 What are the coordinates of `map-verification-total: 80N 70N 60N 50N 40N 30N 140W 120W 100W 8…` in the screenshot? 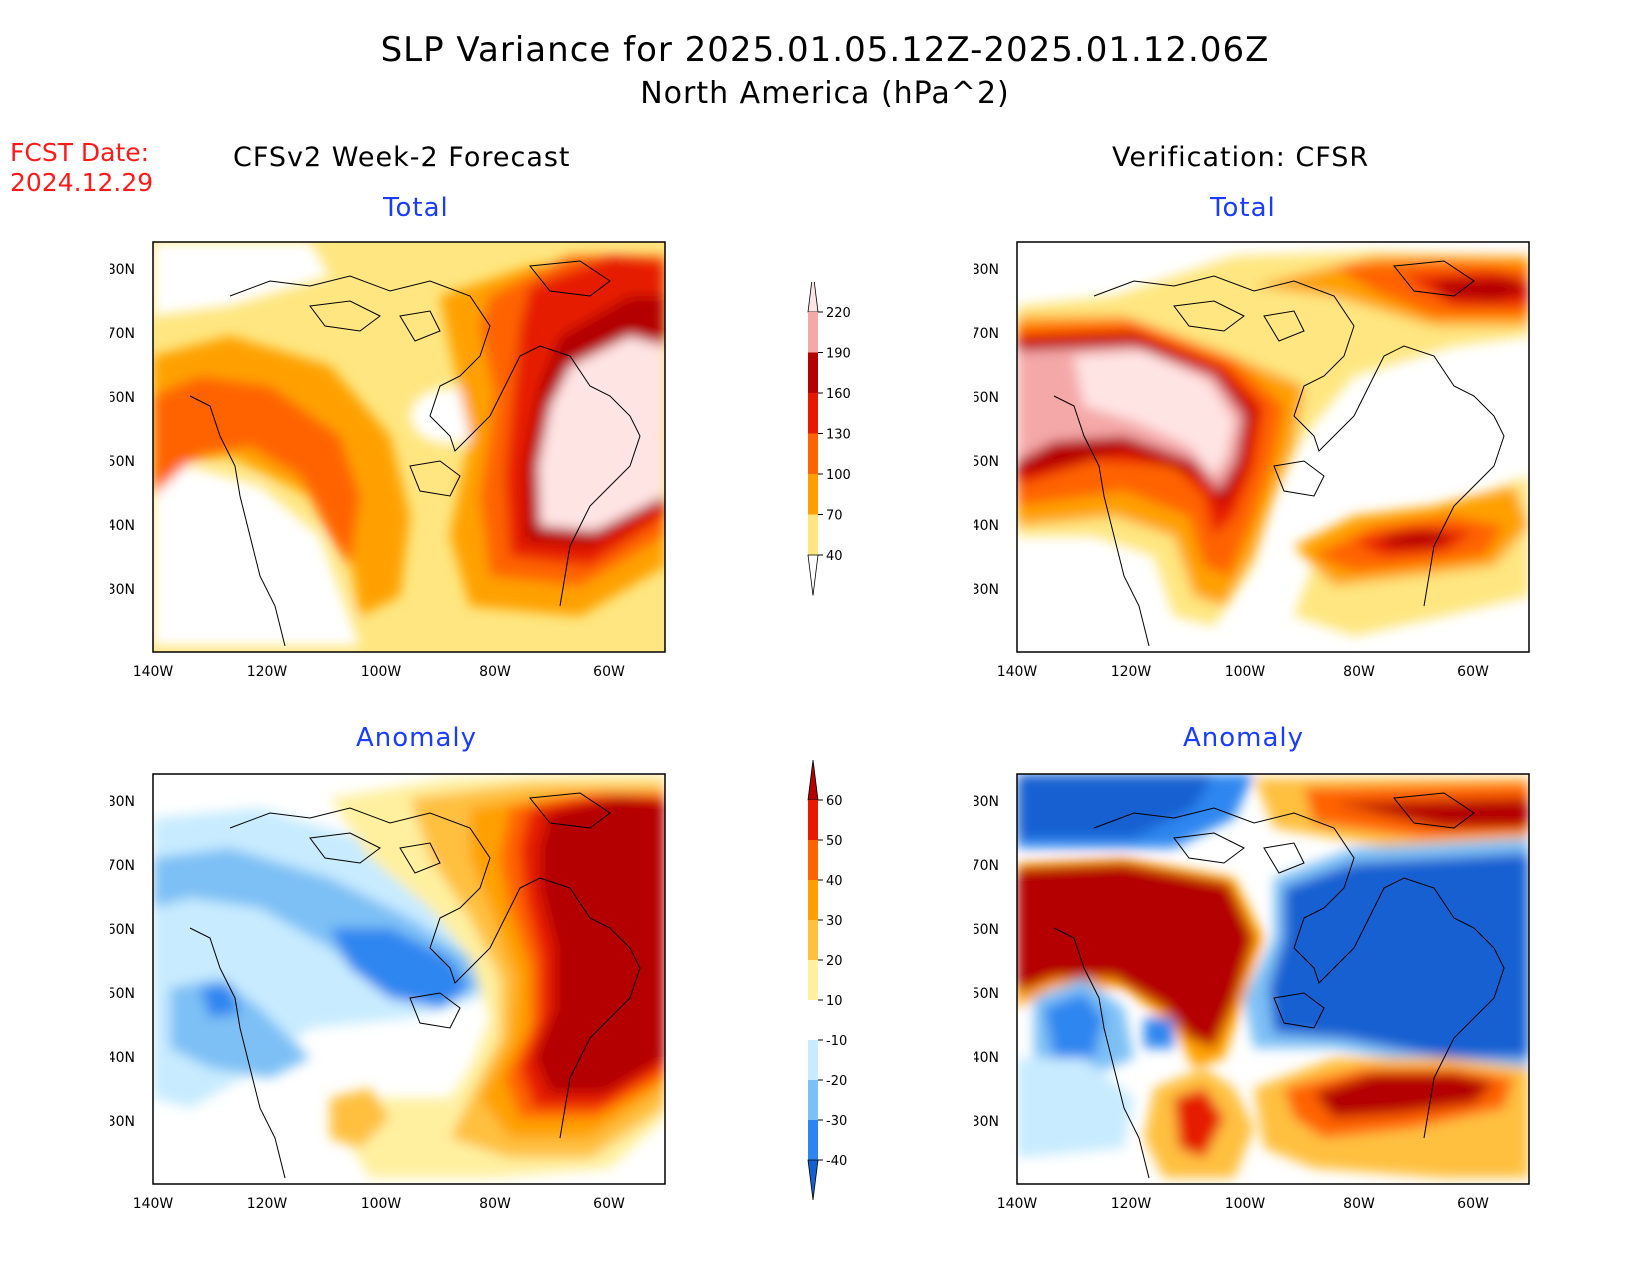 It's located at (1252, 460).